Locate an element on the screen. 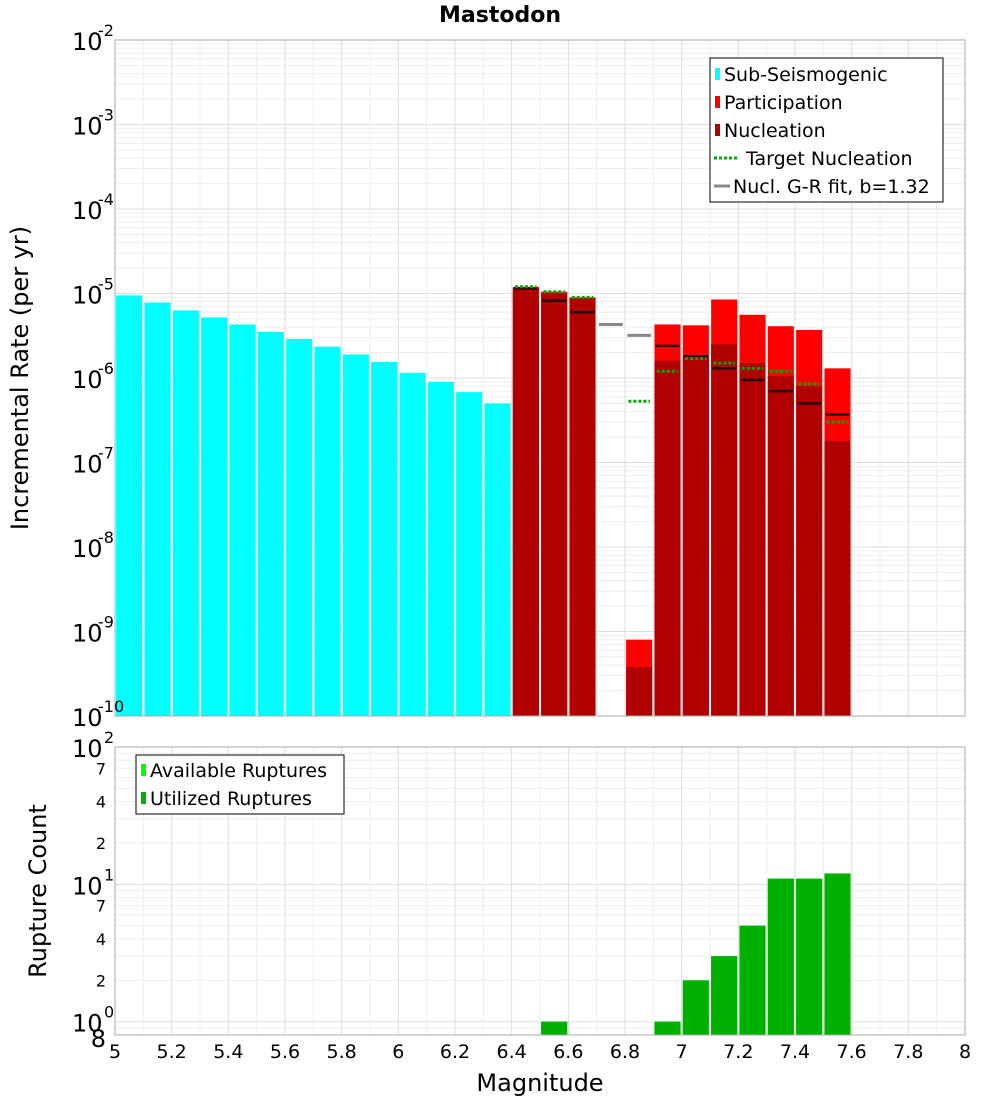 This screenshot has width=1000, height=1100. x-tick-label: 7 is located at coordinates (682, 1052).